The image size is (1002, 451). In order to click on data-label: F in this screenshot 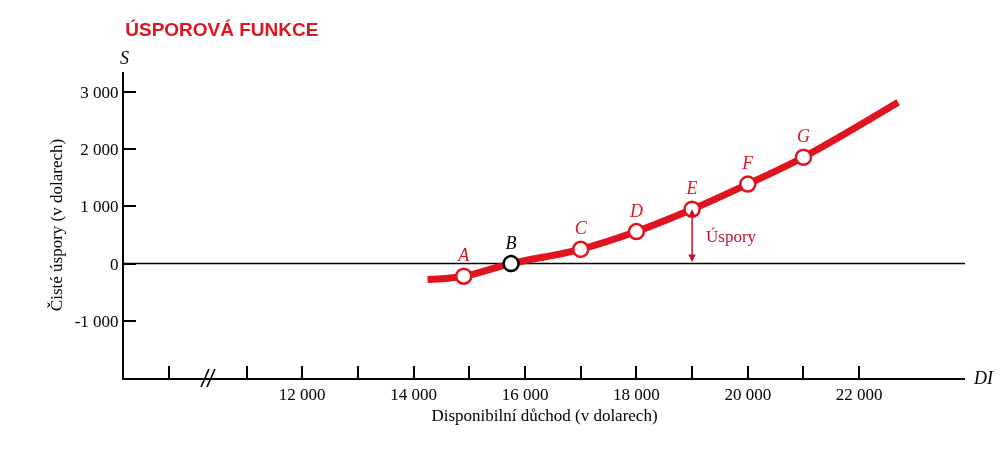, I will do `click(748, 163)`.